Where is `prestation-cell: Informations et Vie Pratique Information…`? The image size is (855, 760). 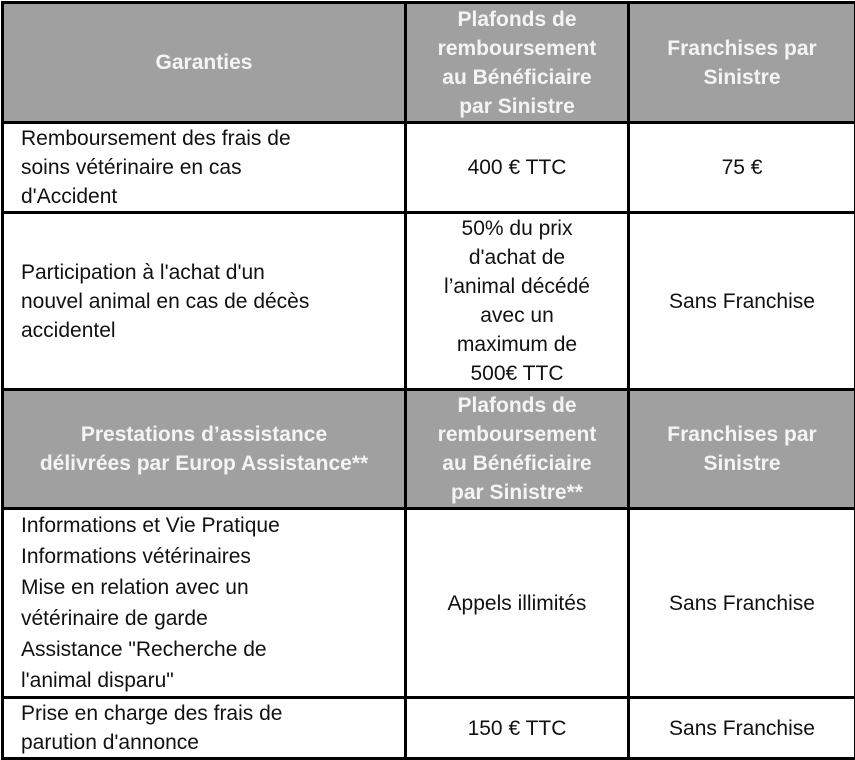 prestation-cell: Informations et Vie Pratique Information… is located at coordinates (204, 603).